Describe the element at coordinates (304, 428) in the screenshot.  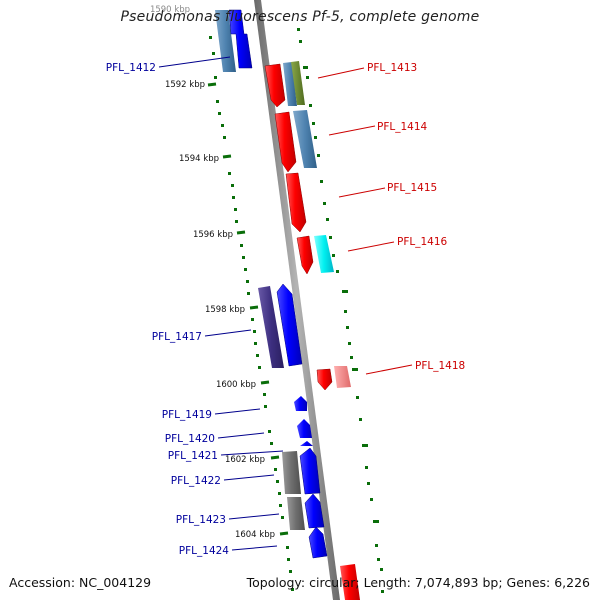
I see `gene-pfl-1420-arrow` at that location.